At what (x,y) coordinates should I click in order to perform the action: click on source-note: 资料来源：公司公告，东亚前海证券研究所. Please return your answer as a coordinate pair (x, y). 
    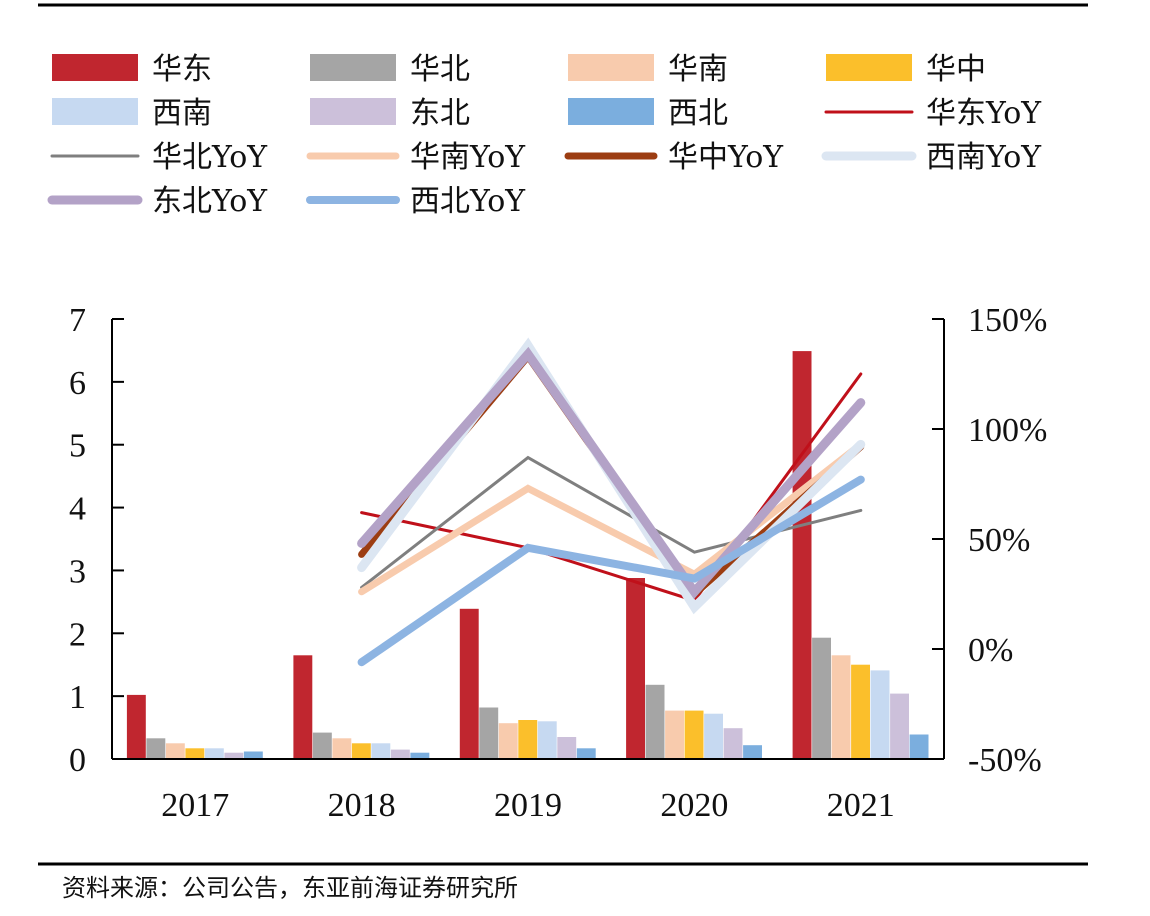
    Looking at the image, I should click on (290, 888).